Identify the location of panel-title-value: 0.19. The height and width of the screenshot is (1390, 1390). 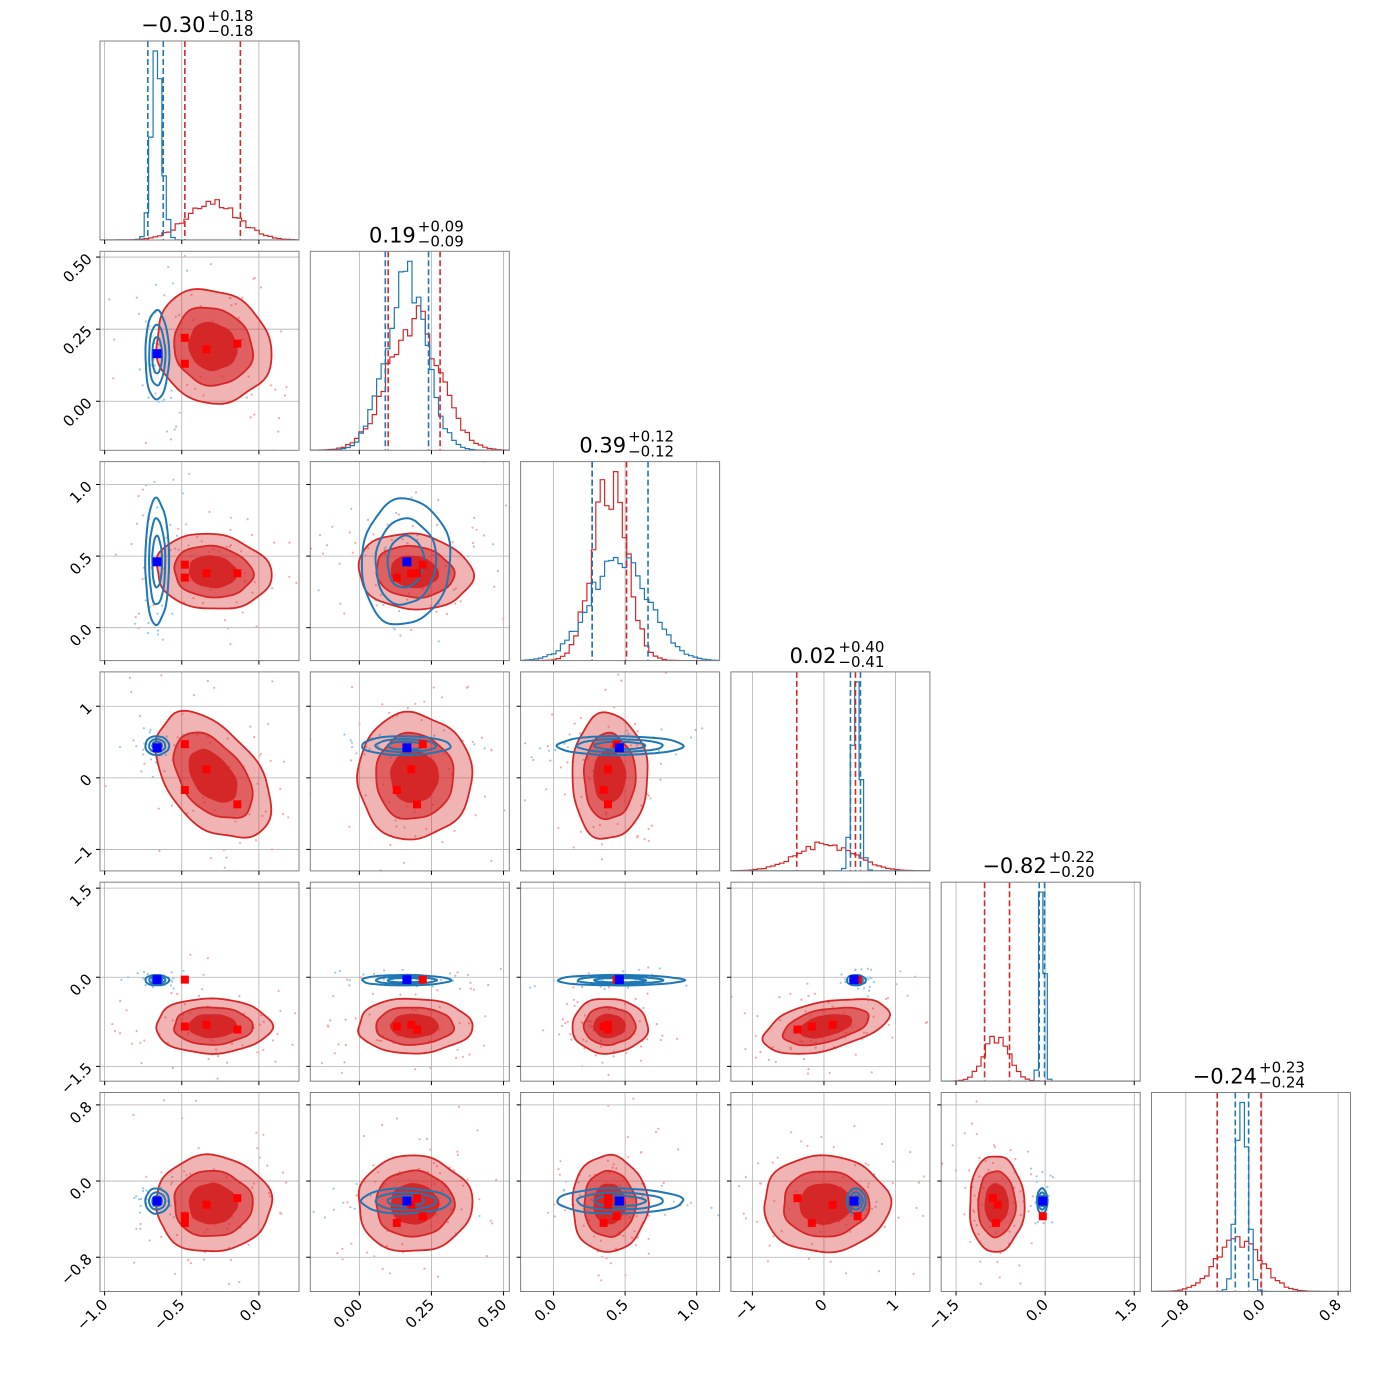
(392, 235).